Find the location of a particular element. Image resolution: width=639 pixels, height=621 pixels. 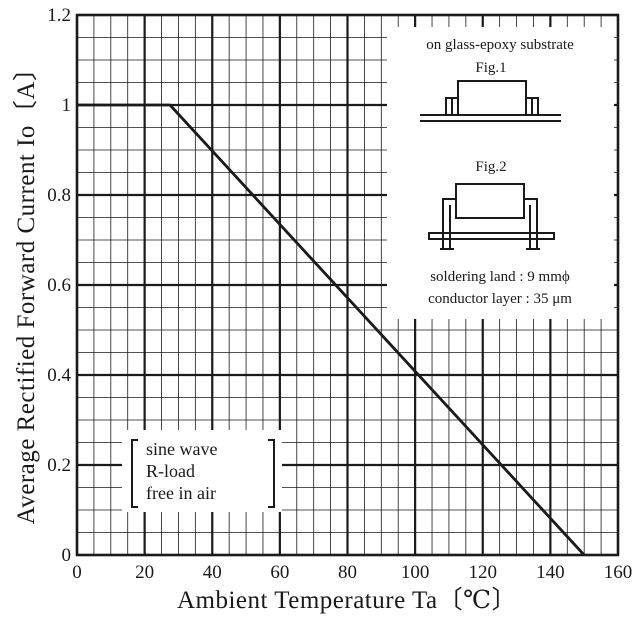

conditions-box: sine wave R-load free in air is located at coordinates (202, 471).